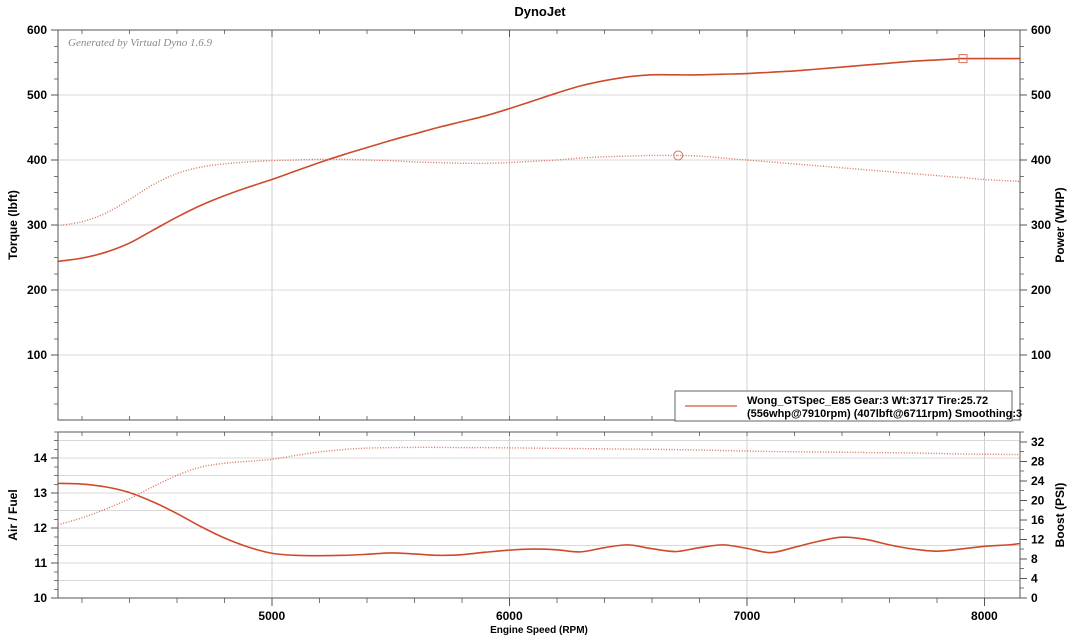  Describe the element at coordinates (37, 290) in the screenshot. I see `top-left-tick-label: 200` at that location.